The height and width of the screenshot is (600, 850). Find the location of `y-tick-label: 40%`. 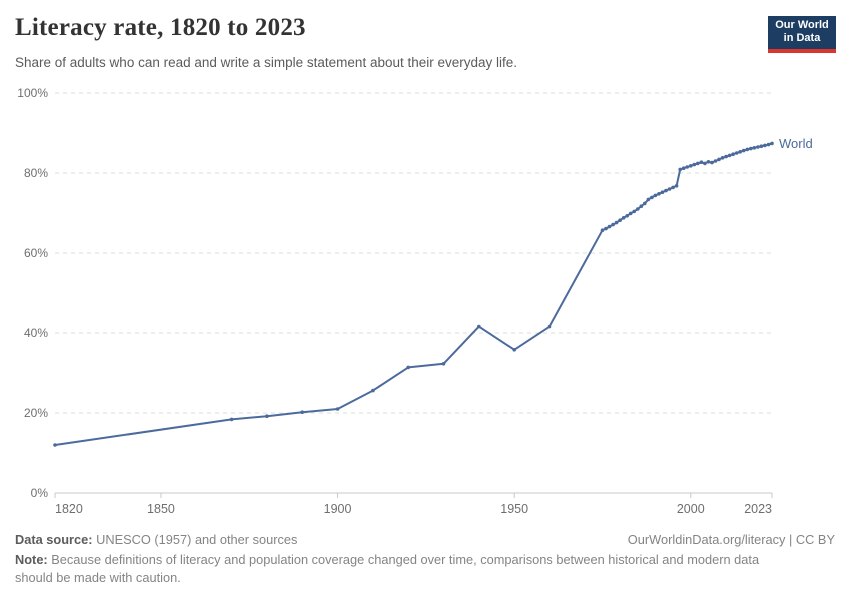

y-tick-label: 40% is located at coordinates (36, 333).